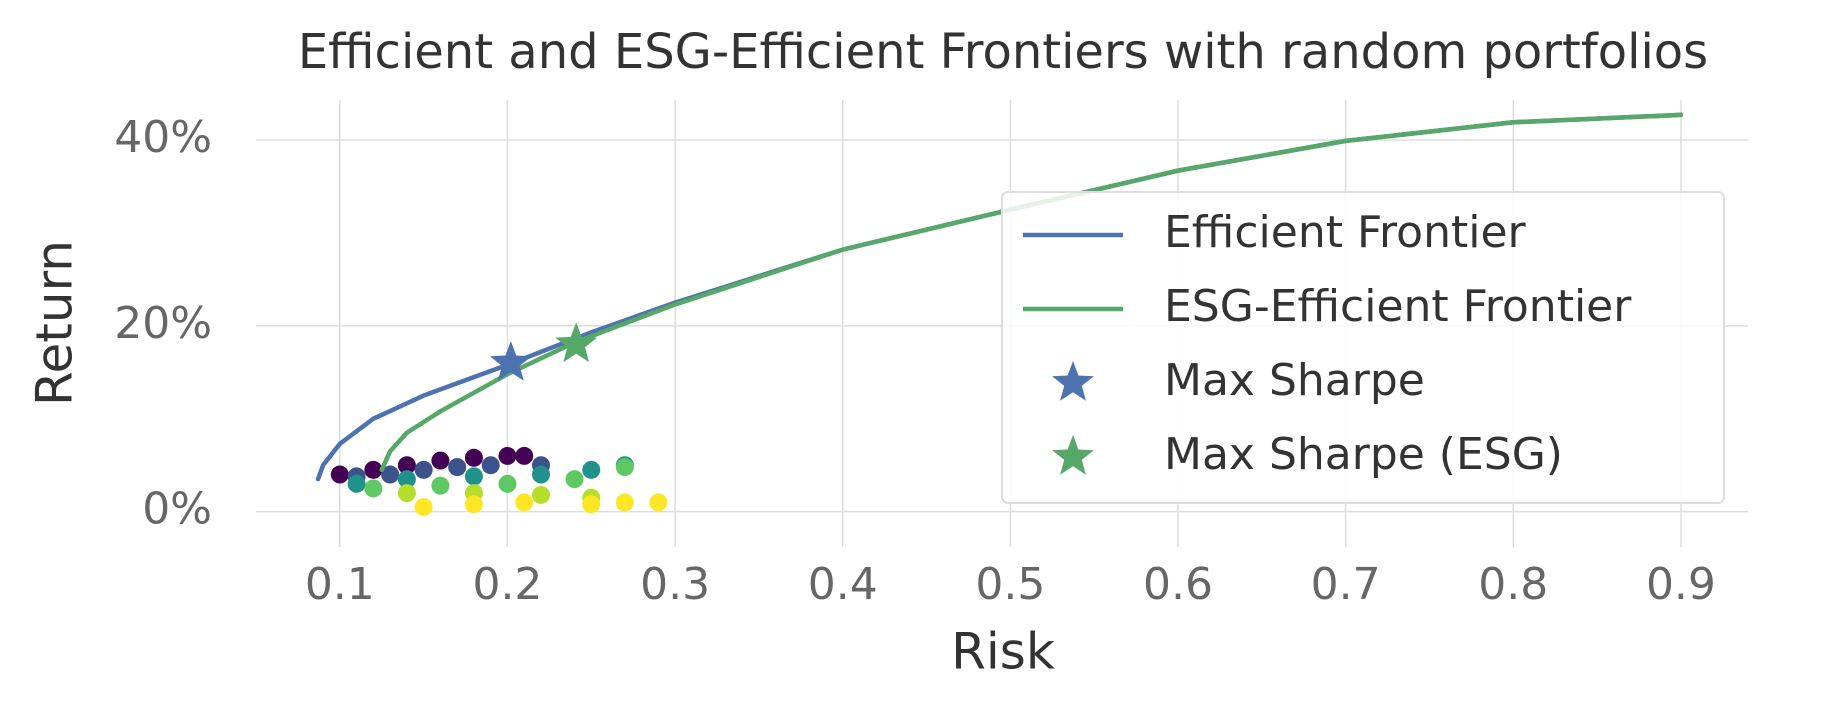  Describe the element at coordinates (1294, 380) in the screenshot. I see `legend-label: Max Sharpe` at that location.